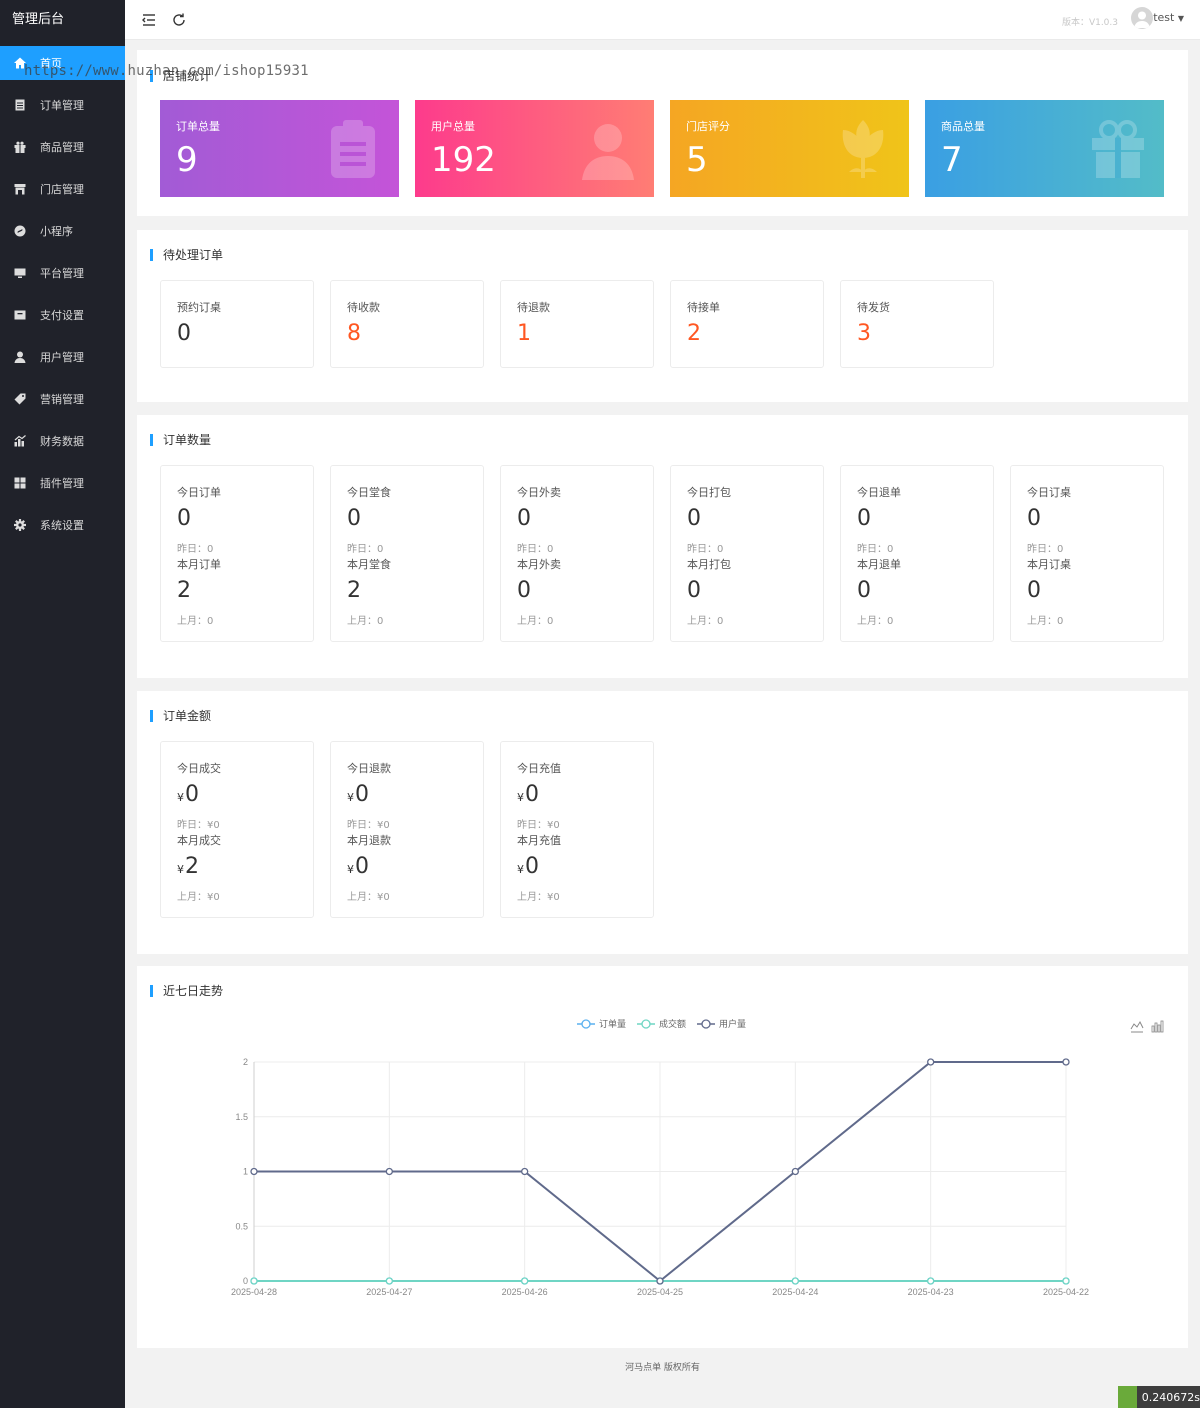 This screenshot has height=1408, width=1200. I want to click on pending-card-value: 8, so click(354, 333).